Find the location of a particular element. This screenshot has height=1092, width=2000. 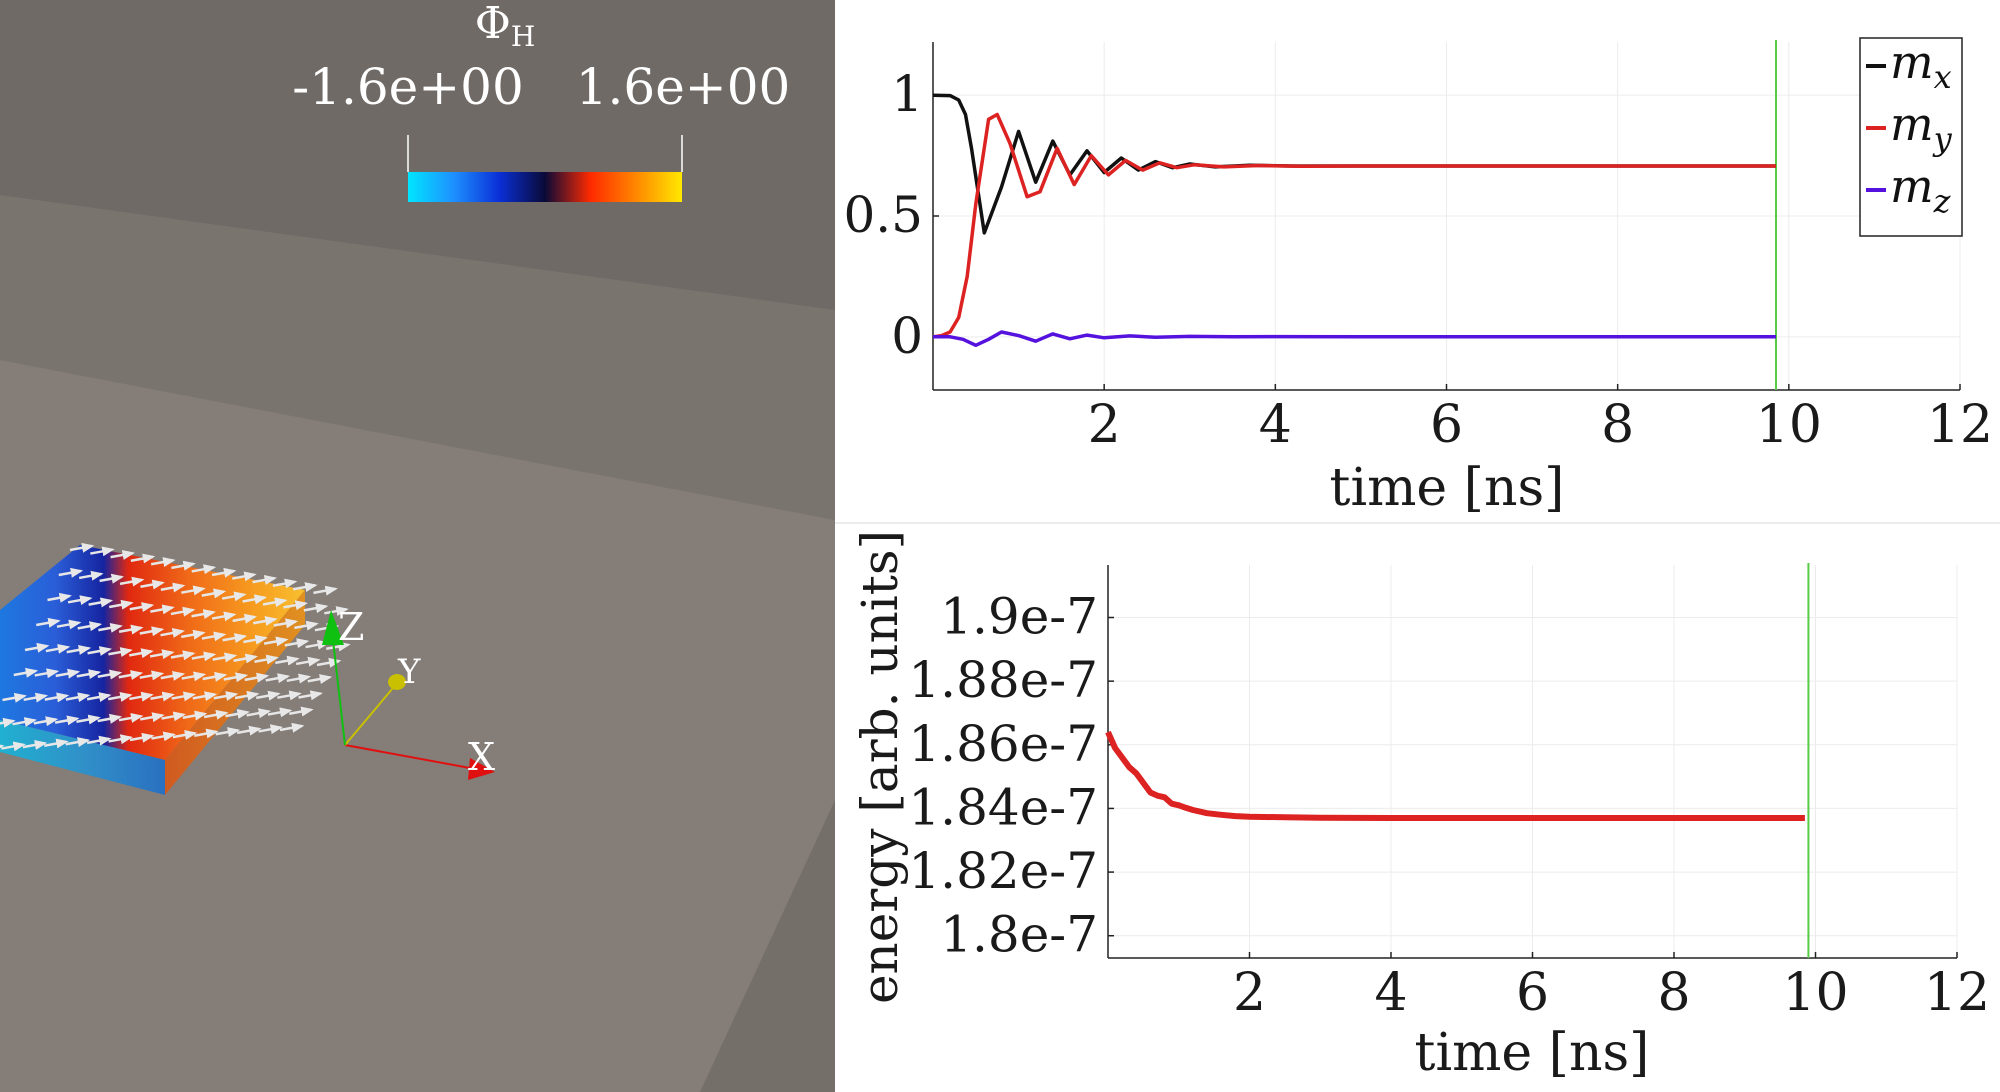

orientation-axes: X Y Z is located at coordinates (408, 692).